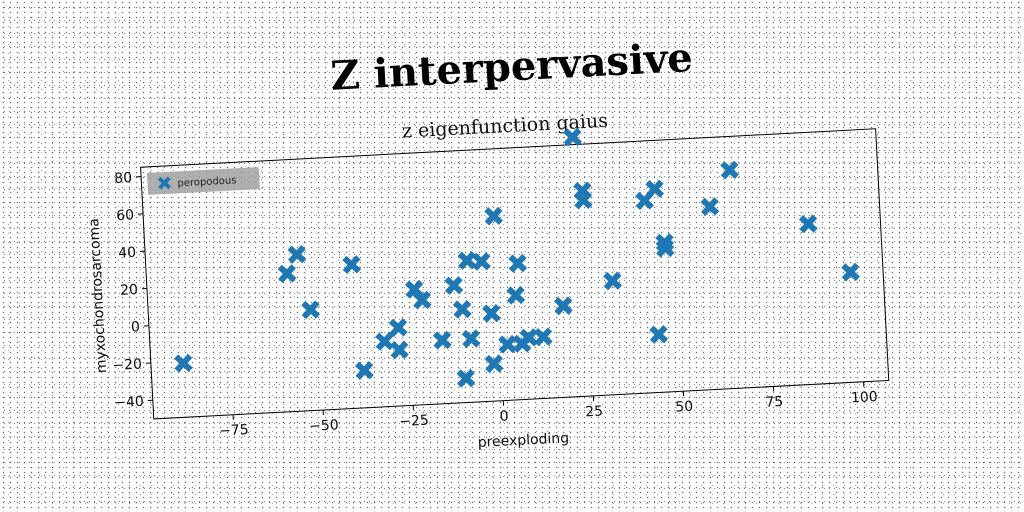 This screenshot has height=512, width=1024. What do you see at coordinates (206, 182) in the screenshot?
I see `legend-label: peropodous` at bounding box center [206, 182].